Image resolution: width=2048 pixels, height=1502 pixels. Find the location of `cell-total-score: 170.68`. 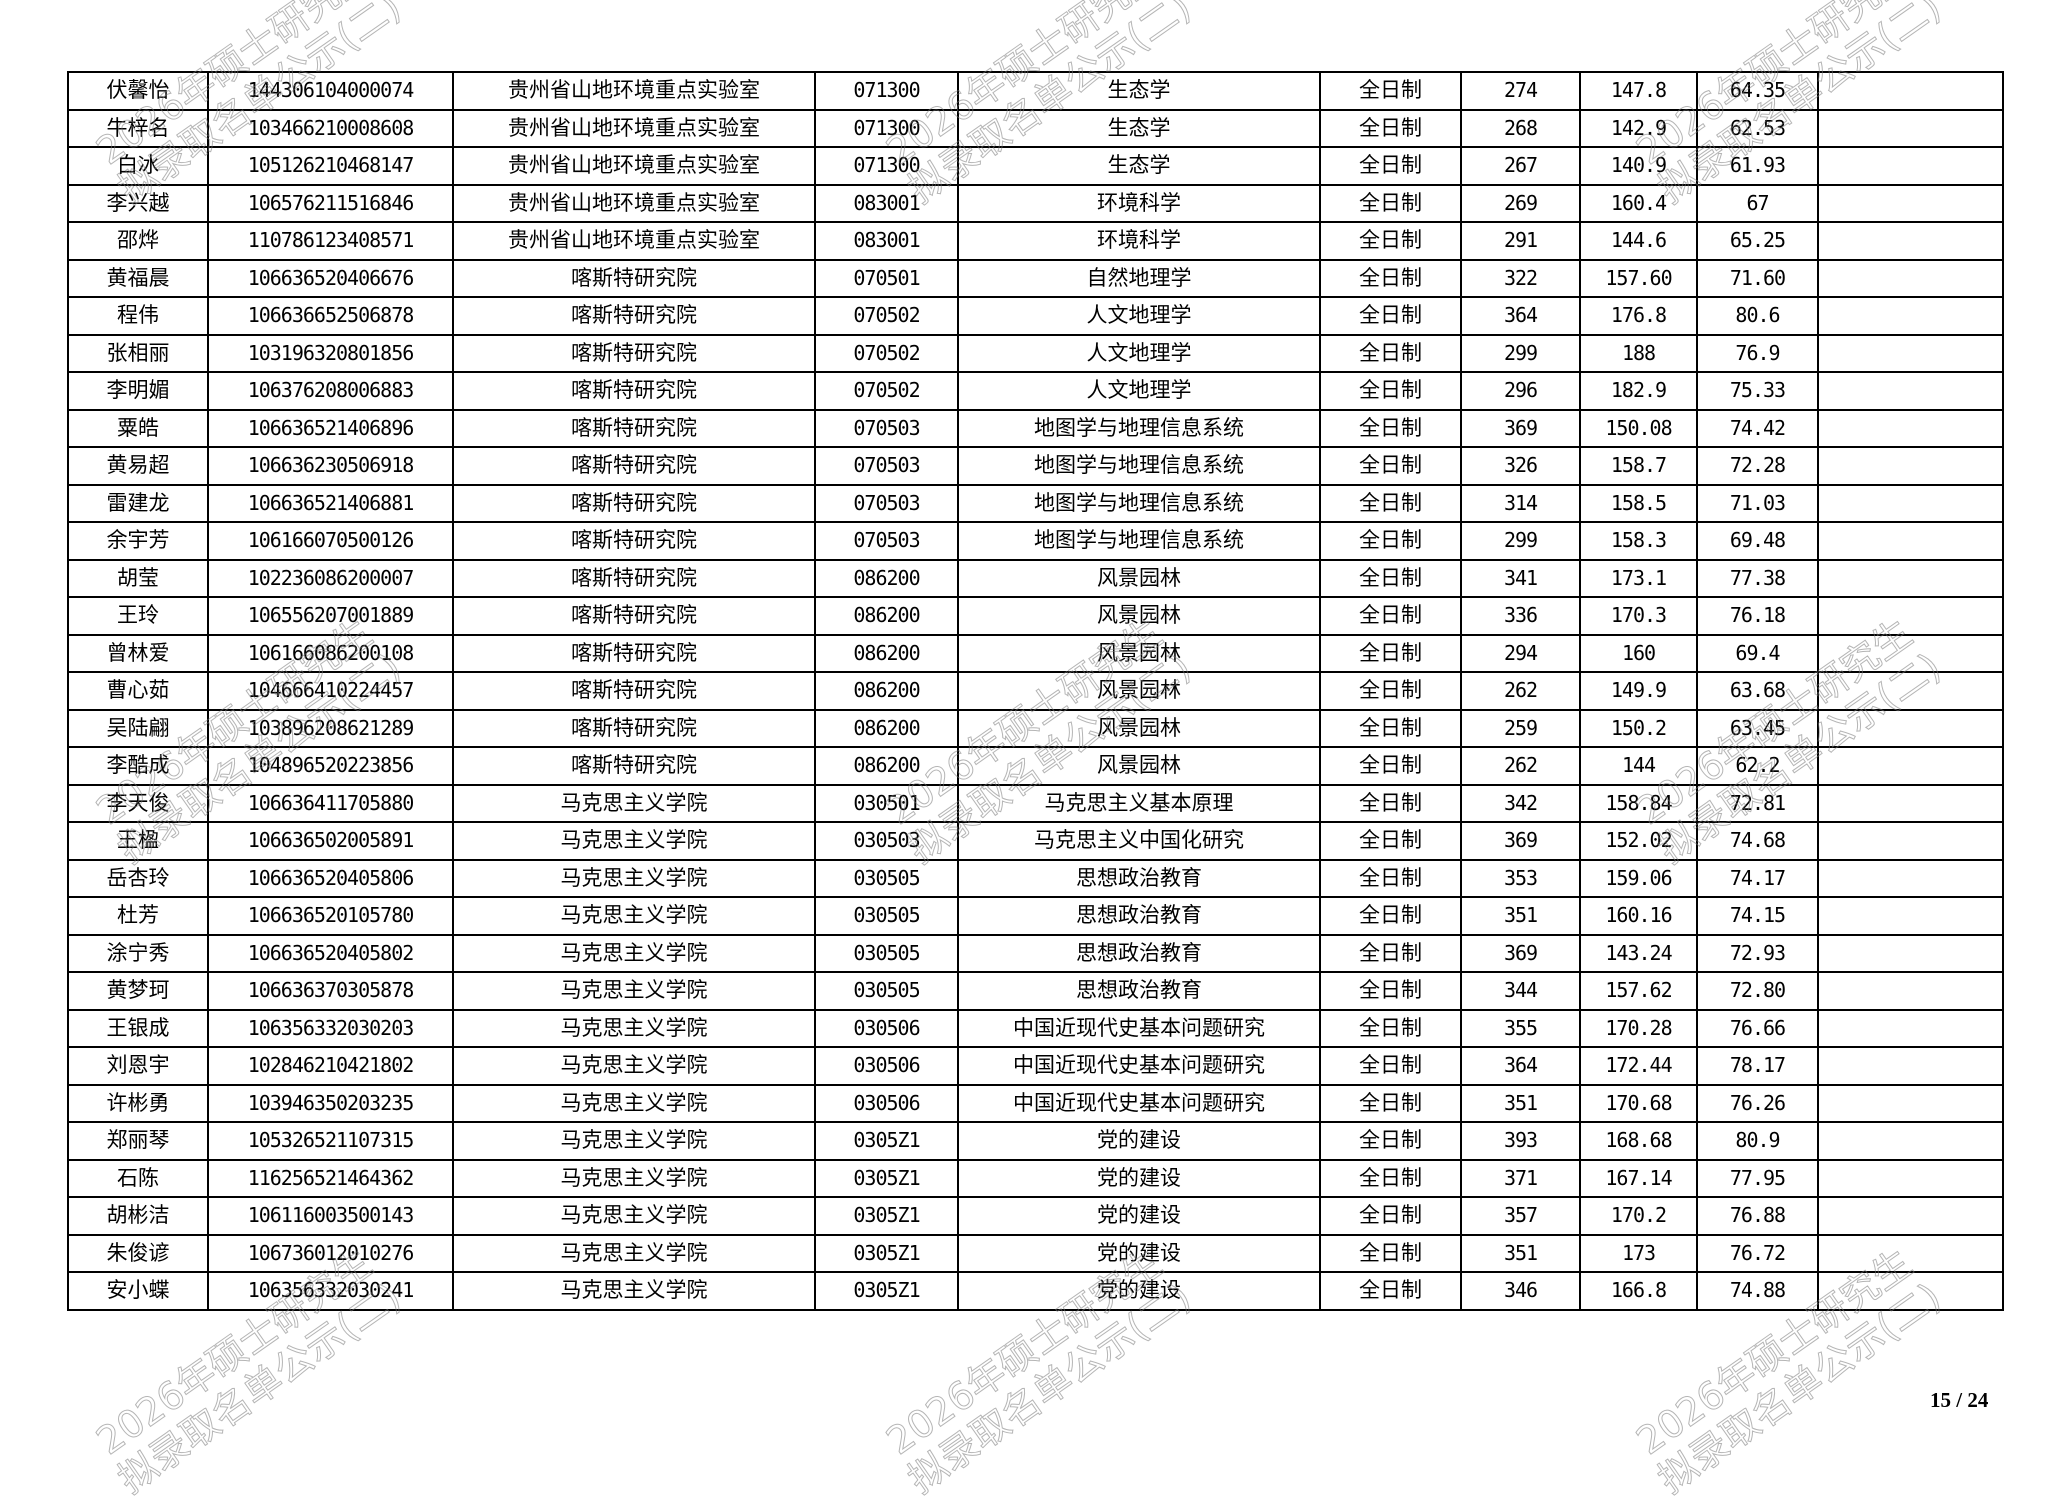

cell-total-score: 170.68 is located at coordinates (1638, 1103).